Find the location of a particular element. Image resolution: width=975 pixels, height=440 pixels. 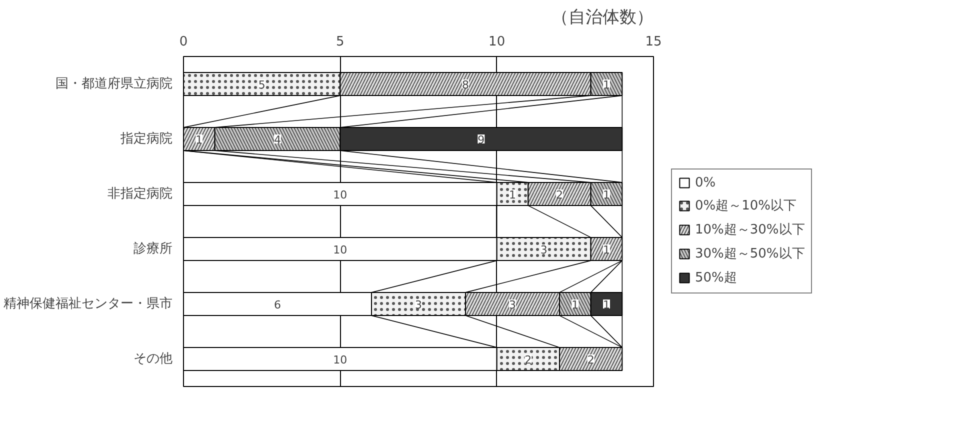

data-label: 5 is located at coordinates (262, 85).